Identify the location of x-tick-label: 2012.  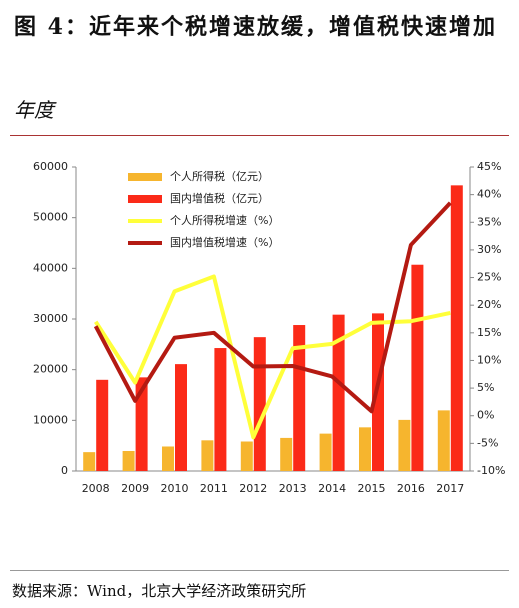
(253, 488).